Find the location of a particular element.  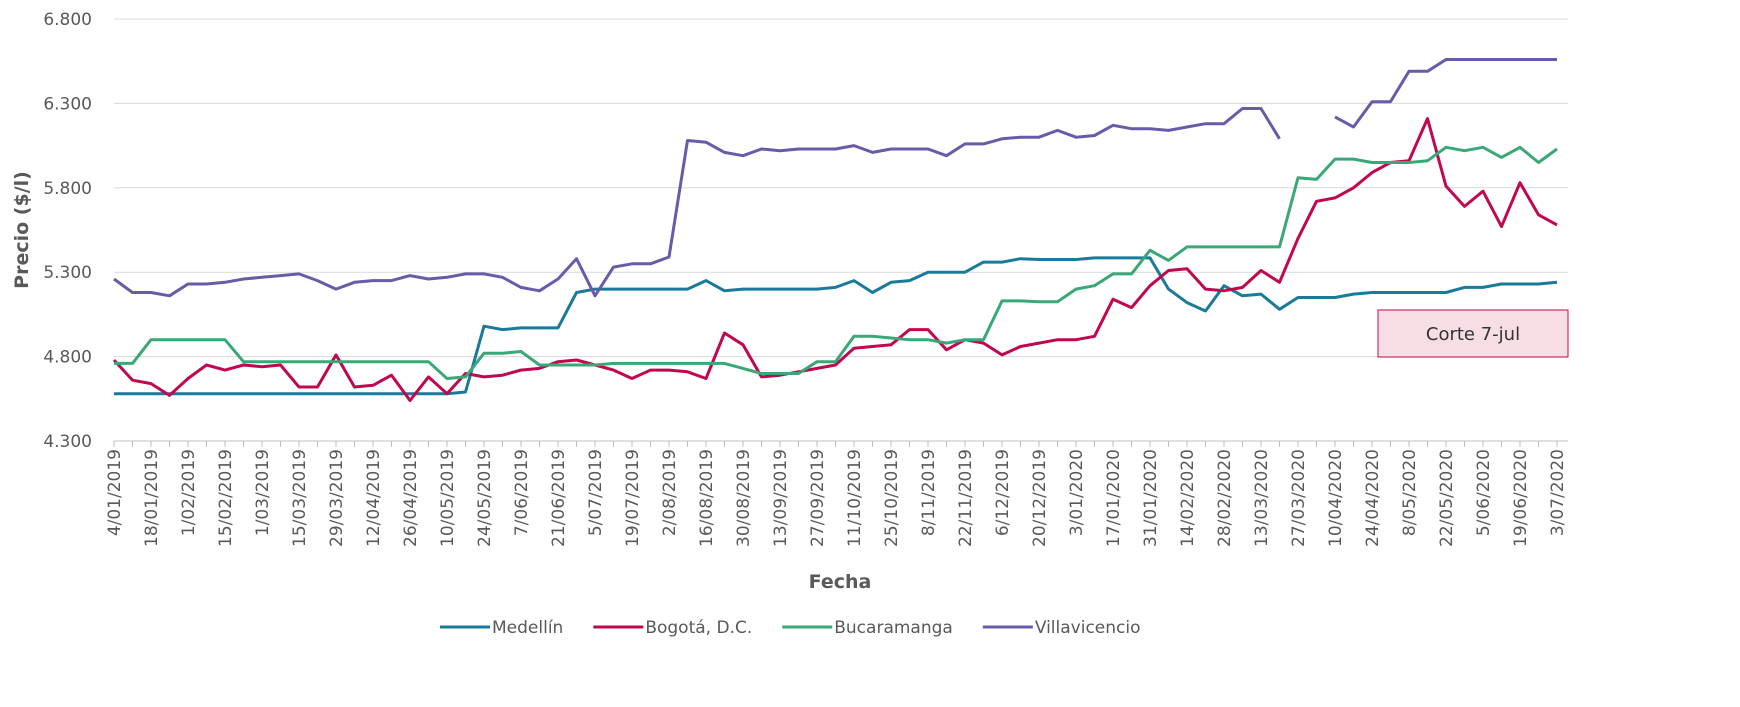

x-tick-label: 28/02/2020 is located at coordinates (1225, 498).